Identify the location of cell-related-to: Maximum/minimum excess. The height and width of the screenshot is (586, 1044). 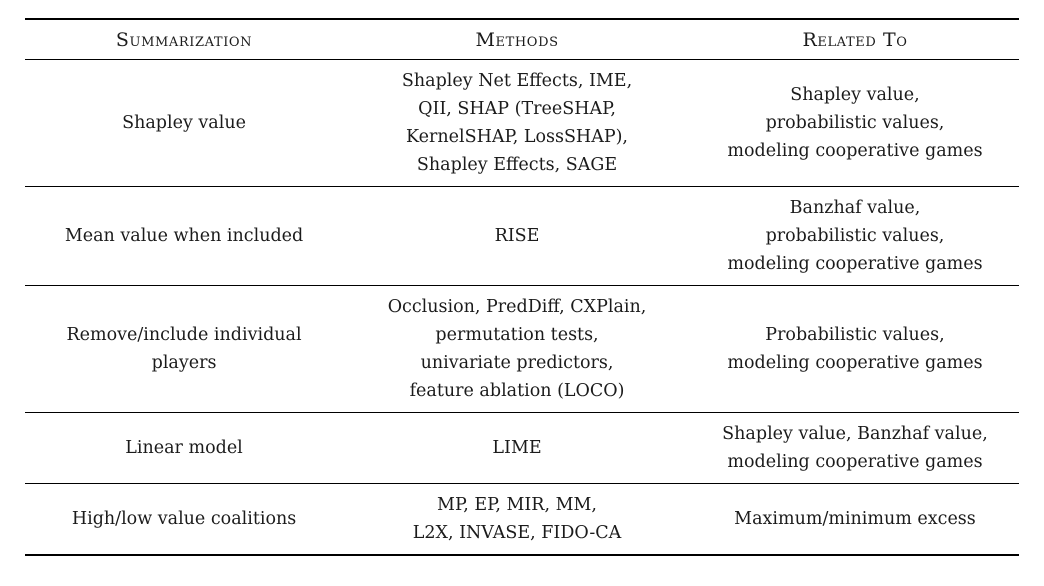
(855, 519).